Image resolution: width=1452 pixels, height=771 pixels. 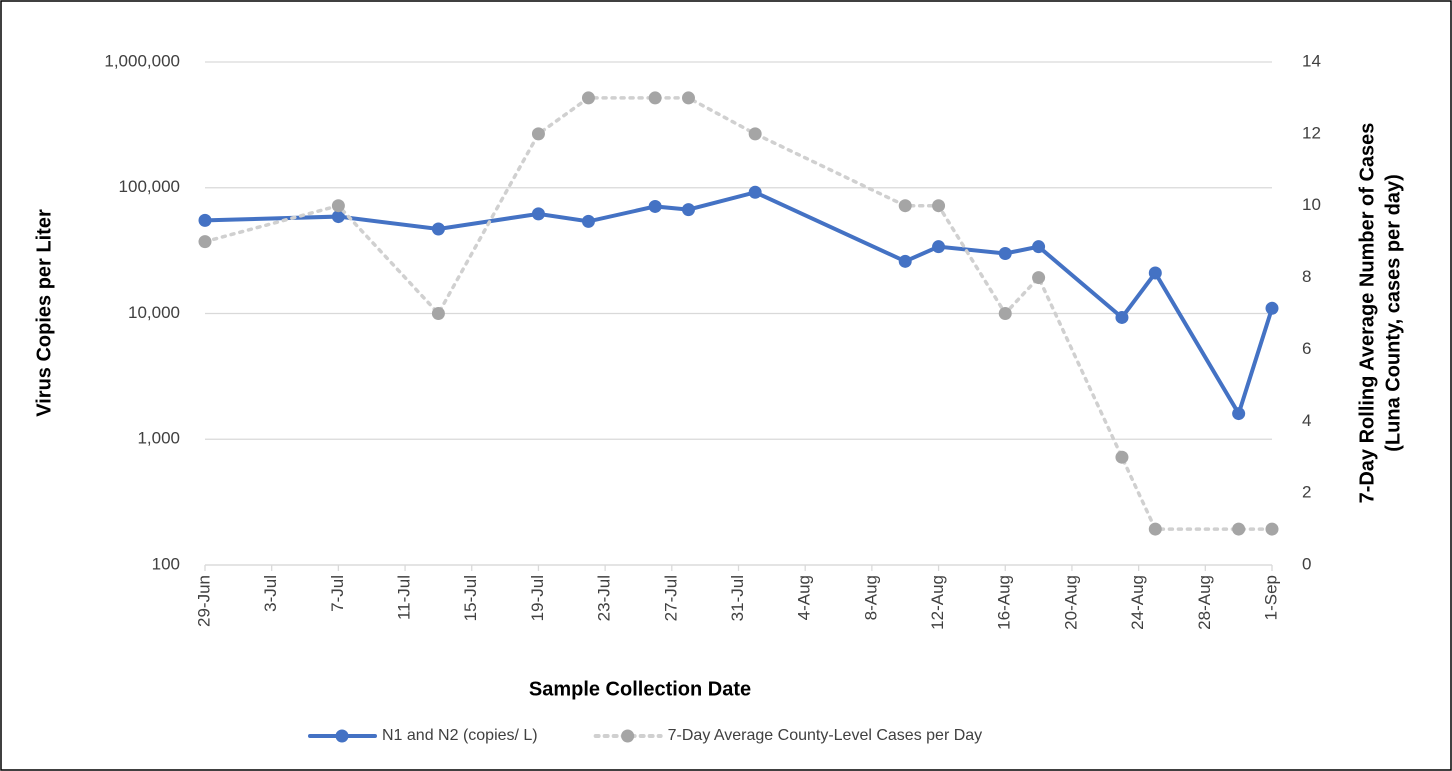 I want to click on y2-tick-label: 8, so click(x=1306, y=276).